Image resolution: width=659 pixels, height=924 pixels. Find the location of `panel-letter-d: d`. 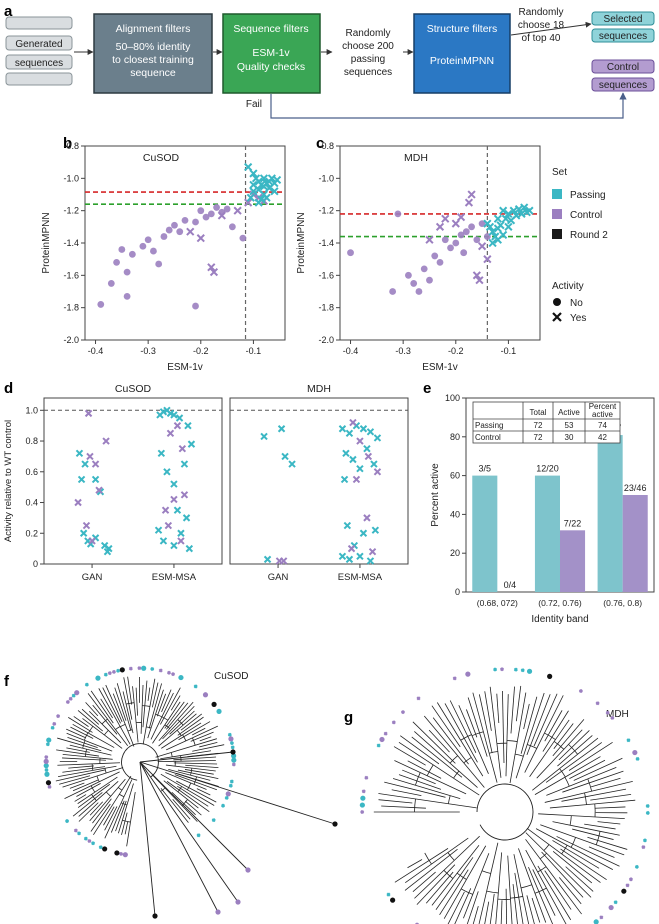

panel-letter-d: d is located at coordinates (8, 388).